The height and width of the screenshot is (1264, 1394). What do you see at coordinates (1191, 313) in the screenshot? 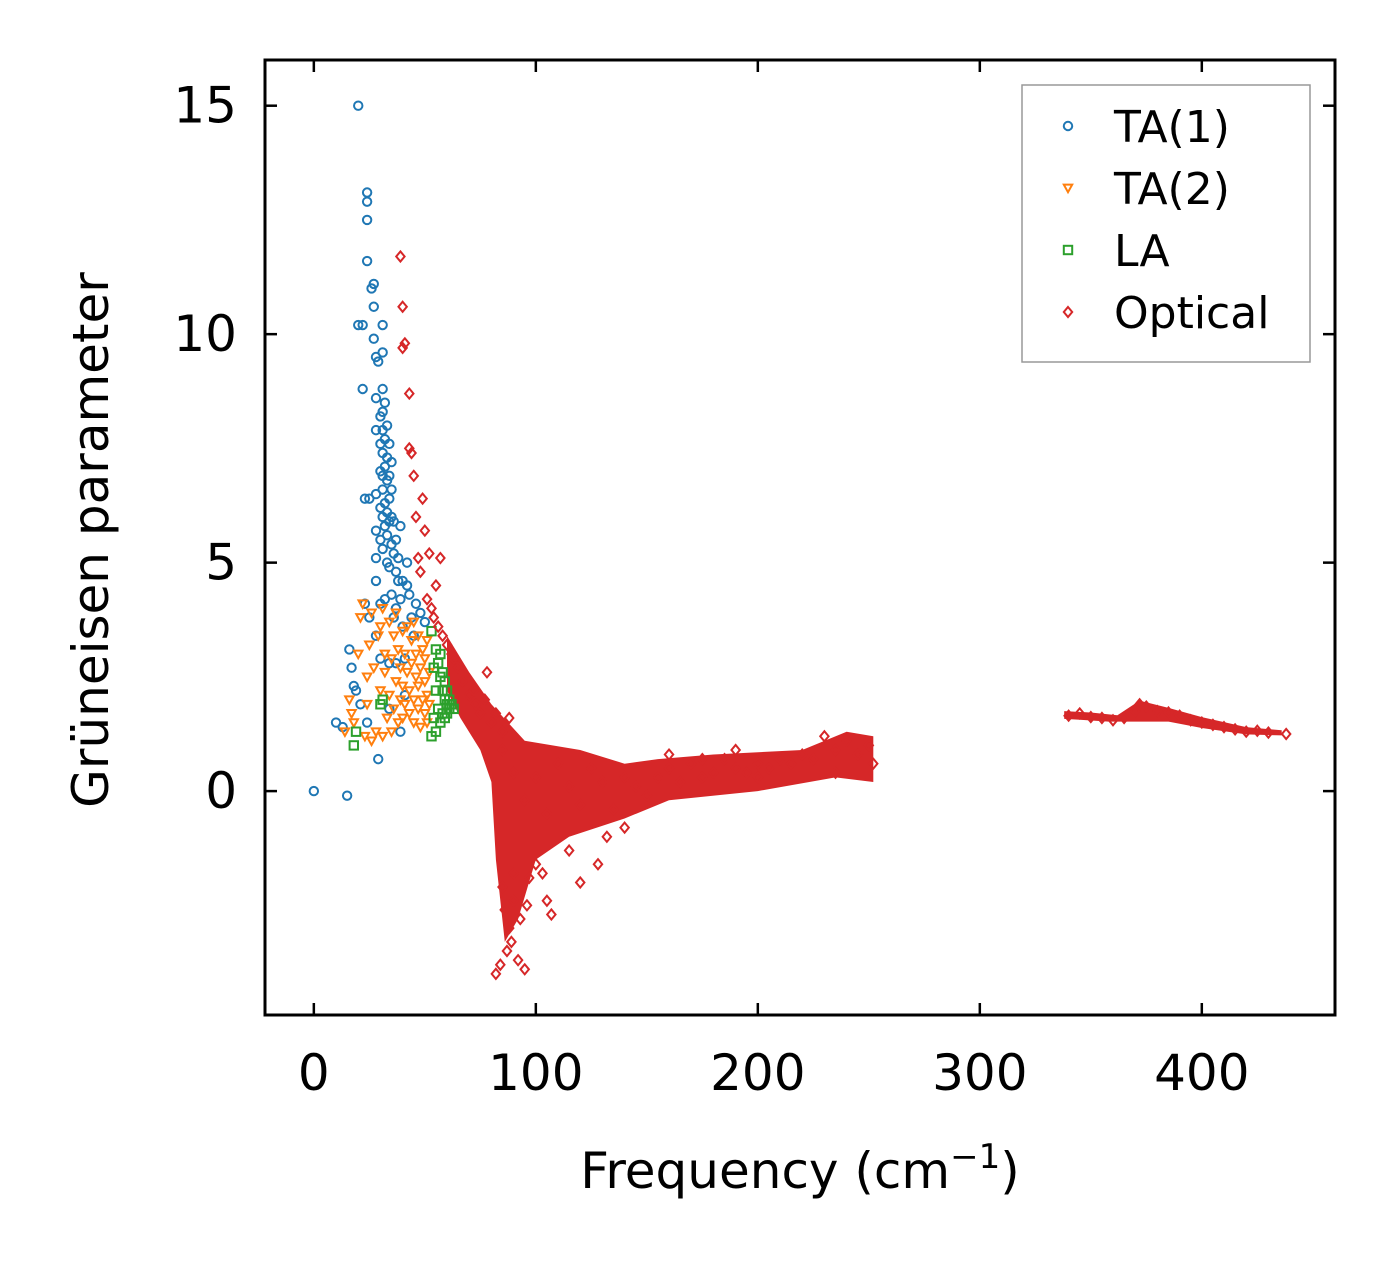
I see `legend-label-optical: Optical` at bounding box center [1191, 313].